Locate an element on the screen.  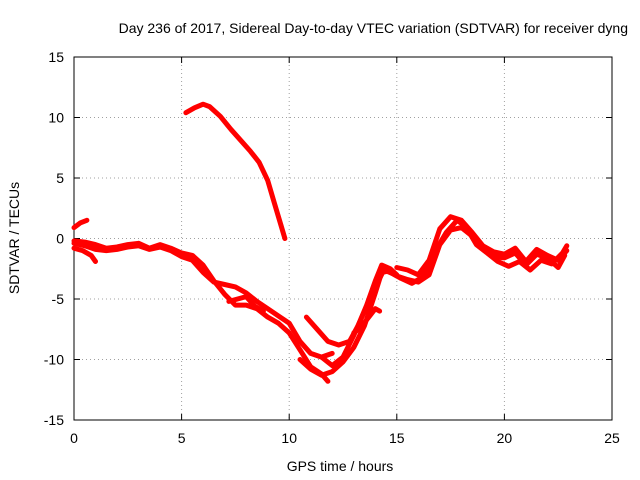
x-tick-label: 25 is located at coordinates (612, 438).